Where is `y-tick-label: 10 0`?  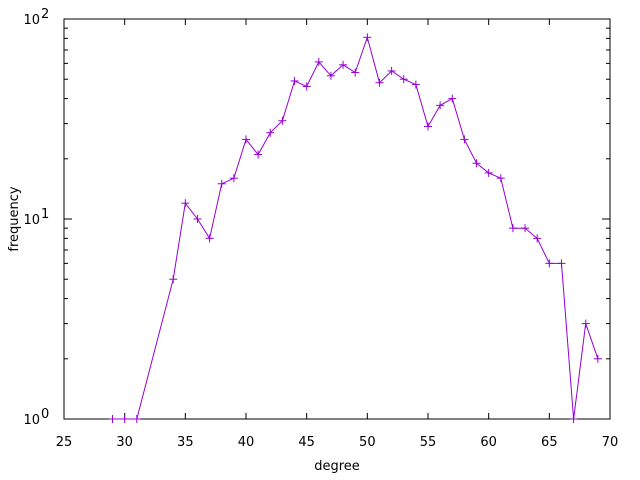
y-tick-label: 10 0 is located at coordinates (36, 417).